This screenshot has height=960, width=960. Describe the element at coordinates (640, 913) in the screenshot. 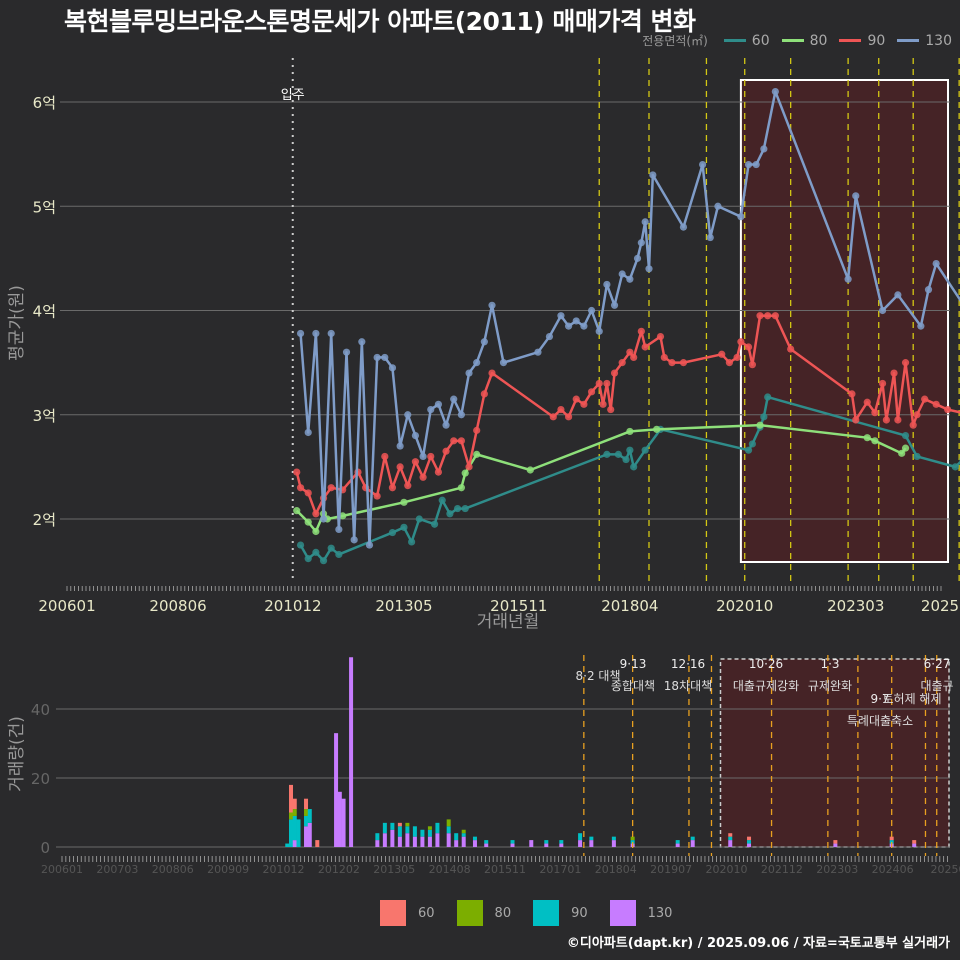

I see `legend-bottom-item-130: 130` at that location.